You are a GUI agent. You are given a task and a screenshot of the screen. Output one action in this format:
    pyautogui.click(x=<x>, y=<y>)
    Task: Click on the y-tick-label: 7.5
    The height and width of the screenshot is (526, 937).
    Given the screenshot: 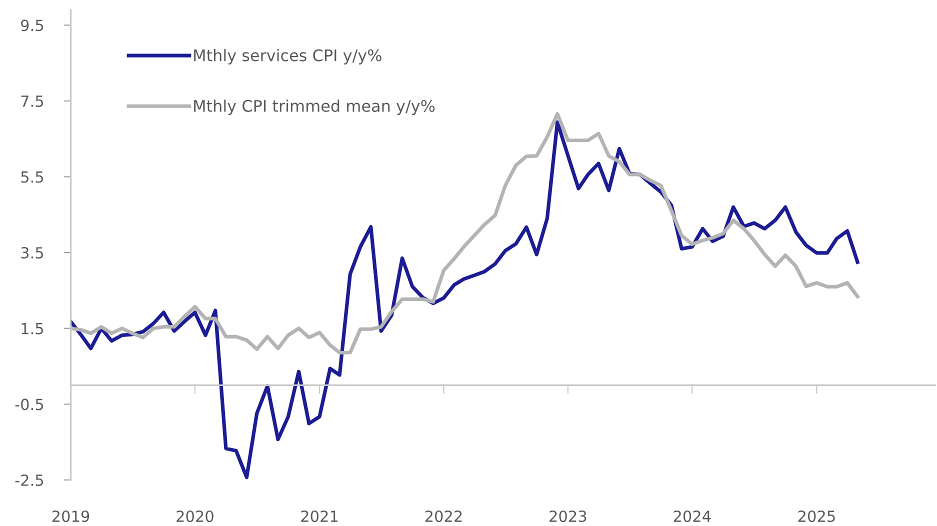 What is the action you would take?
    pyautogui.click(x=32, y=101)
    